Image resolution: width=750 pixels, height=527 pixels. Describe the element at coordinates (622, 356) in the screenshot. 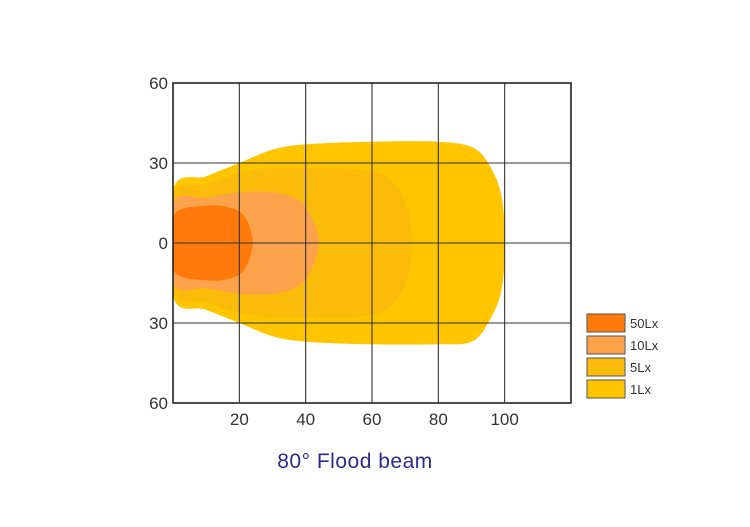

I see `legend: 50Lx 10Lx 5Lx 1Lx` at that location.